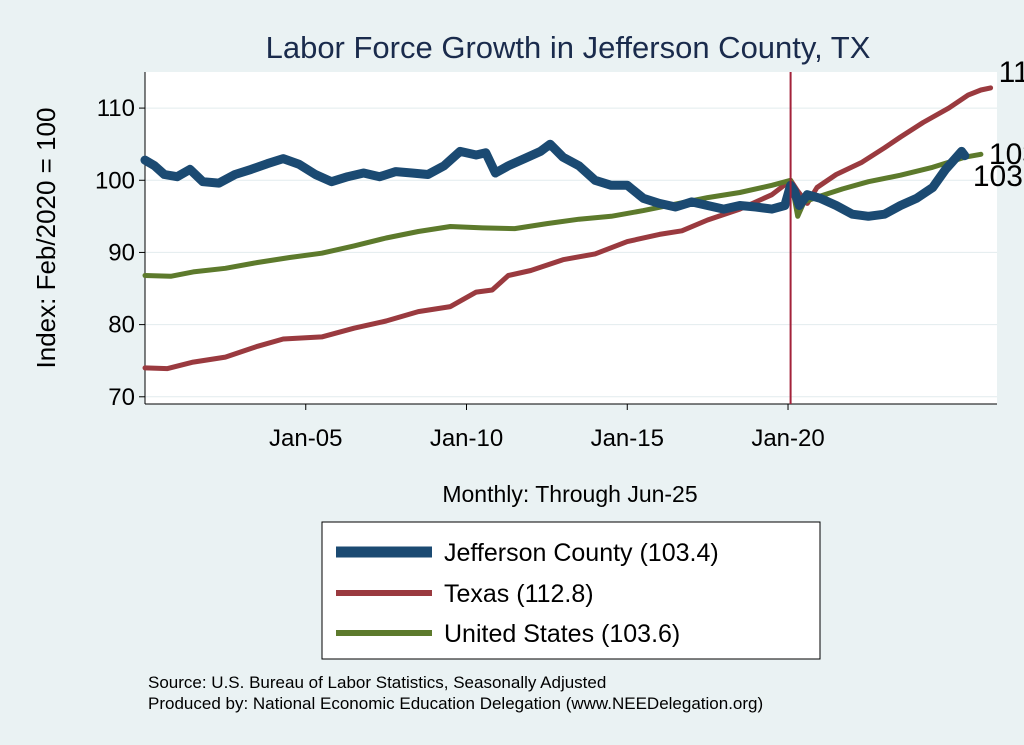  I want to click on xtick-label-Jan-15: Jan-15, so click(627, 438).